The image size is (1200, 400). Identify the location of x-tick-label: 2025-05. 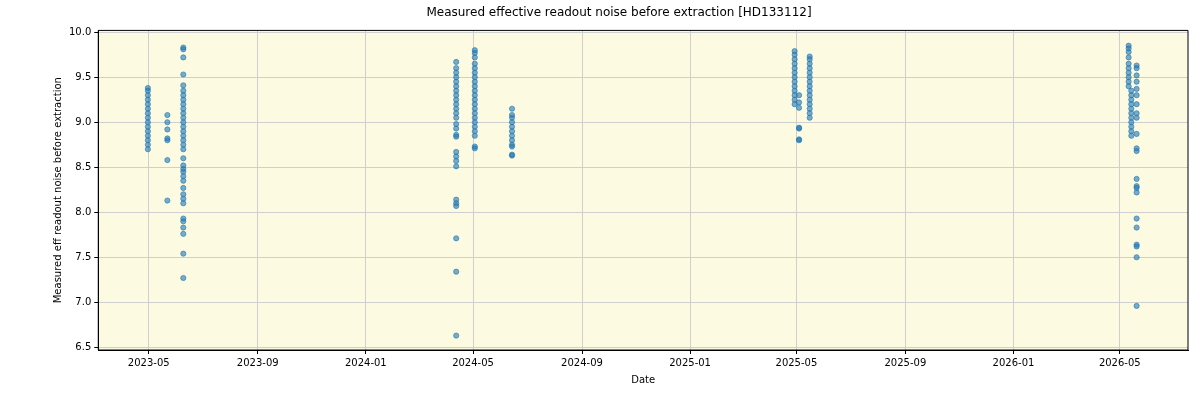
(796, 362).